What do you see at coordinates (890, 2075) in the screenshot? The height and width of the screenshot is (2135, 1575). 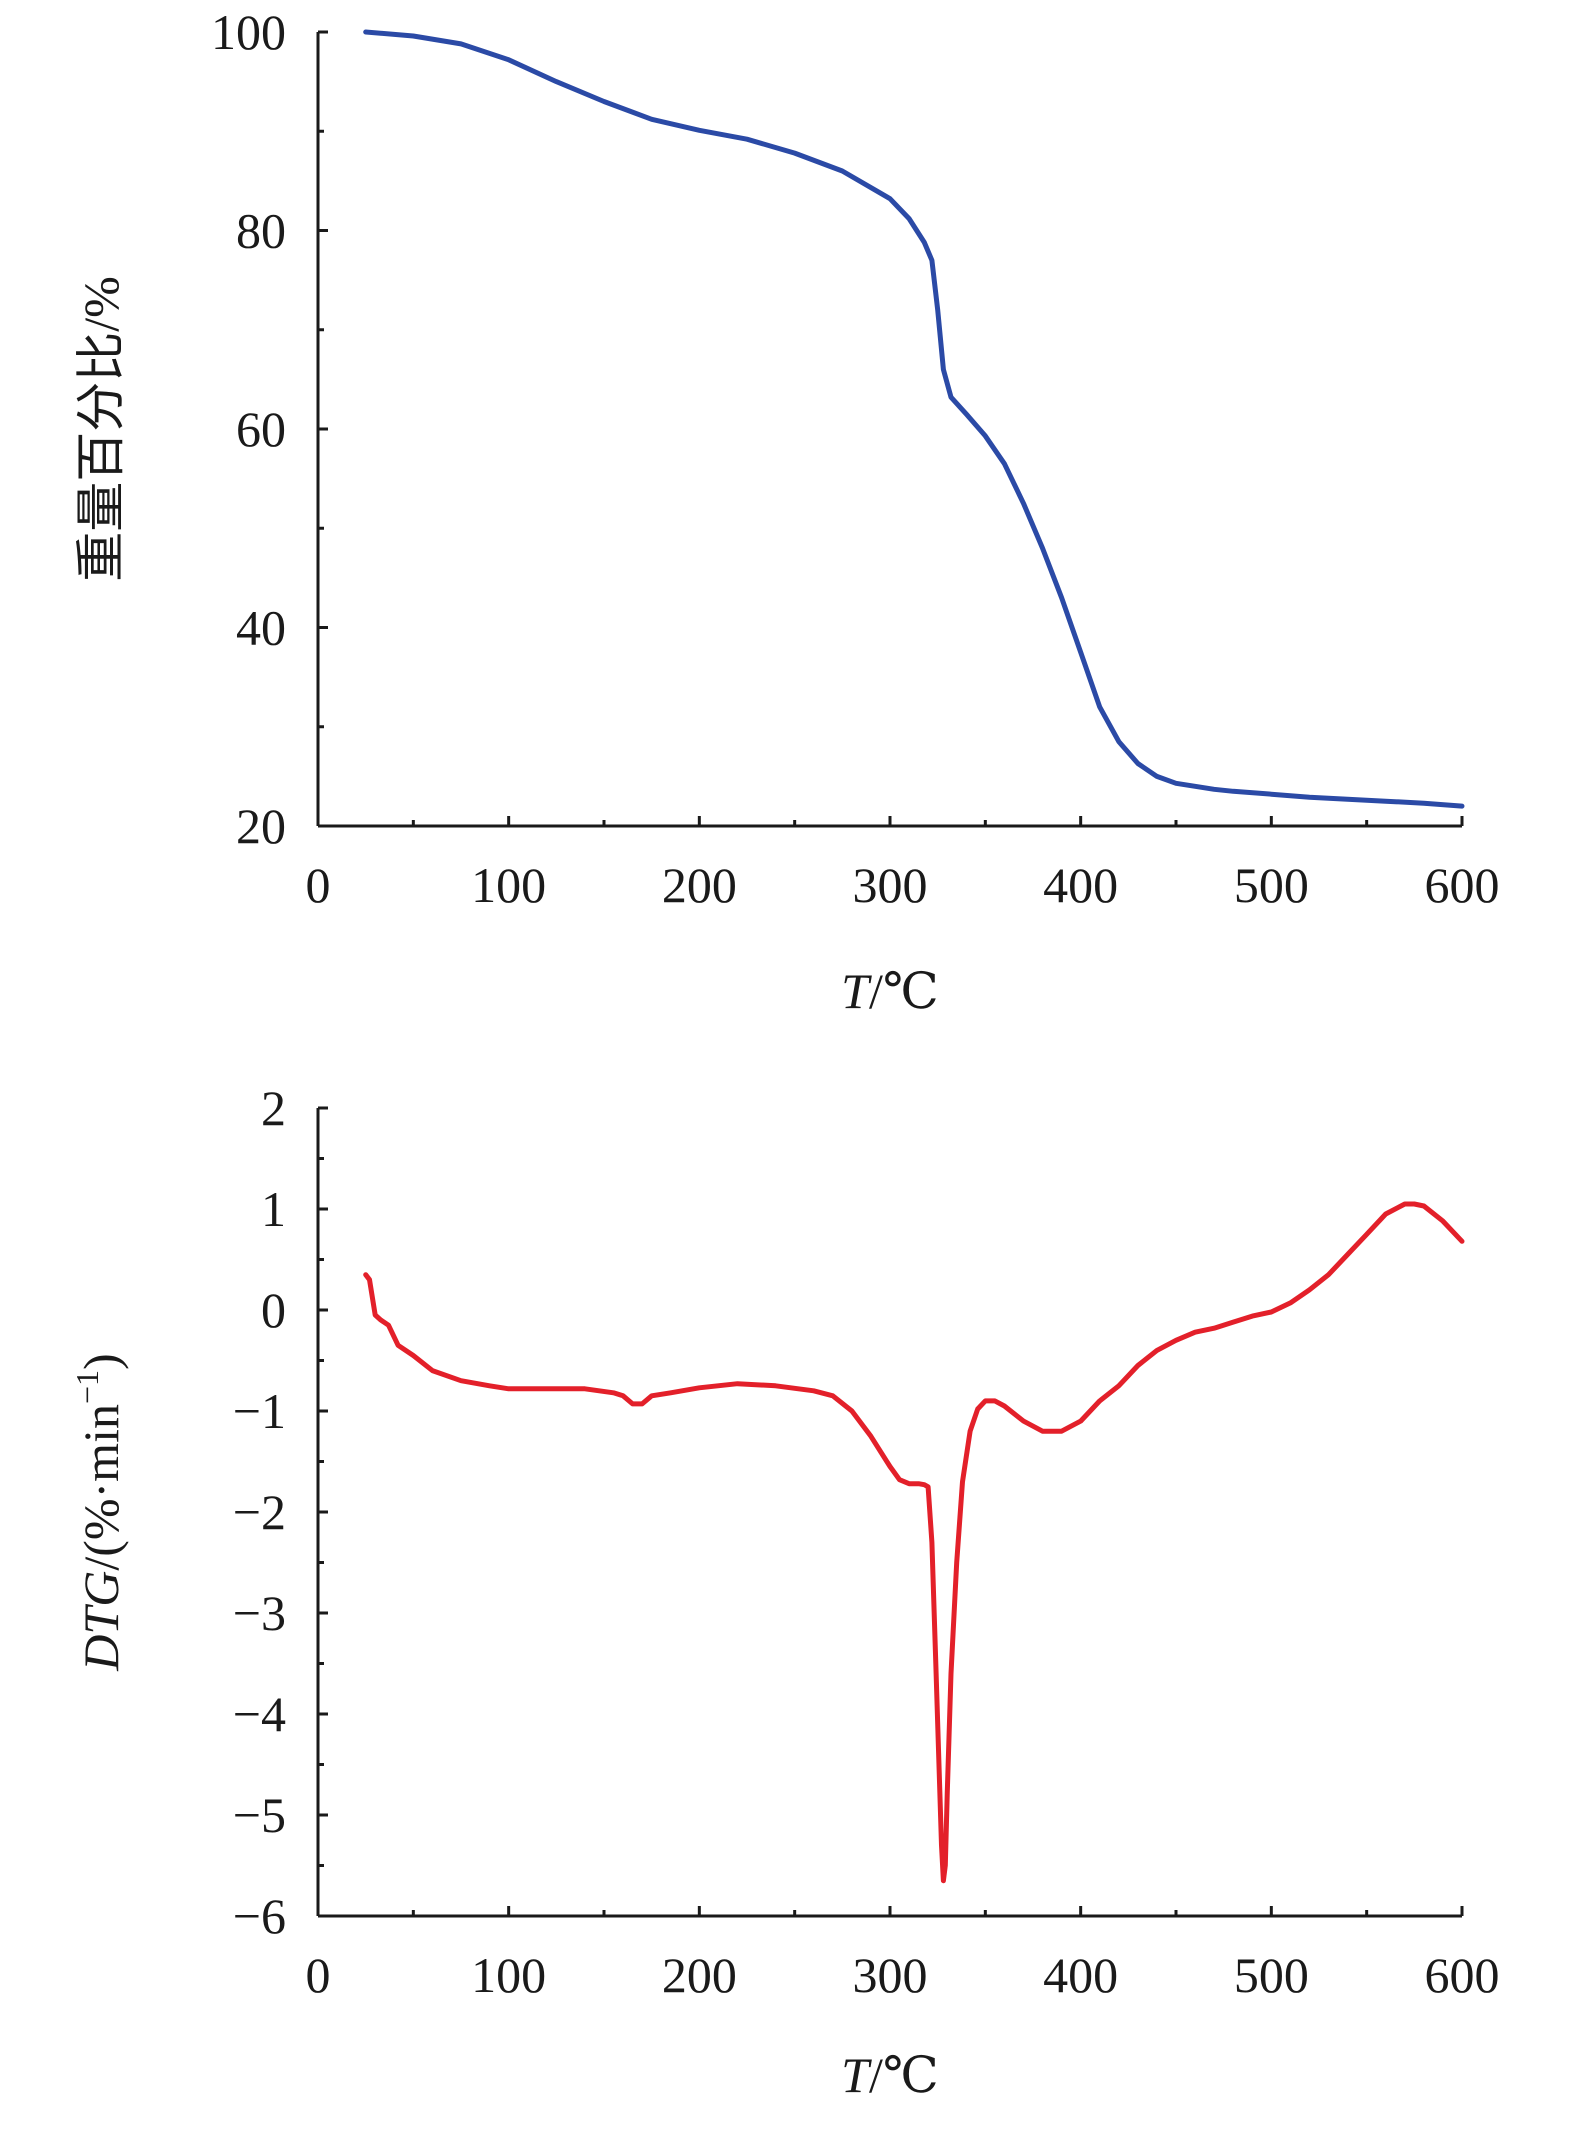 I see `dtg-x-axis-title: T/℃` at bounding box center [890, 2075].